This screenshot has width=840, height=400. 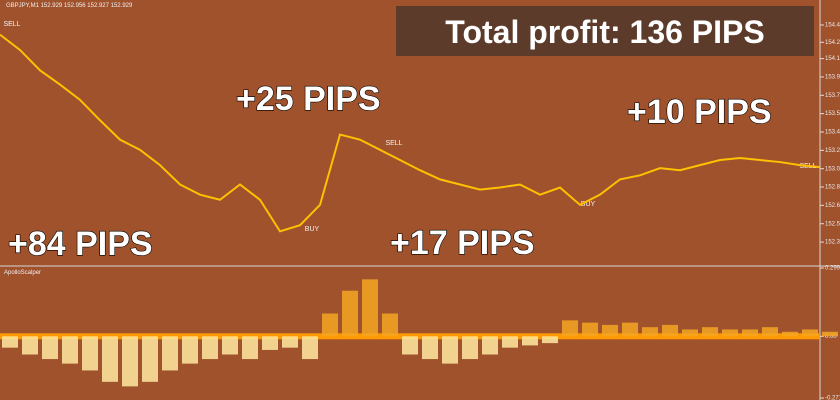 What do you see at coordinates (832, 26) in the screenshot?
I see `y-tick-label: 154.455` at bounding box center [832, 26].